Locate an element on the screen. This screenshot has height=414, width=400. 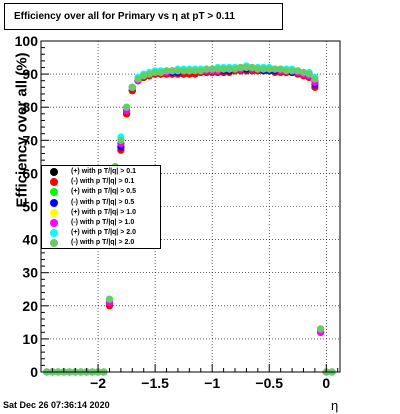
legend-entry: (+) with p T/|q| > 1.0 is located at coordinates (102, 213).